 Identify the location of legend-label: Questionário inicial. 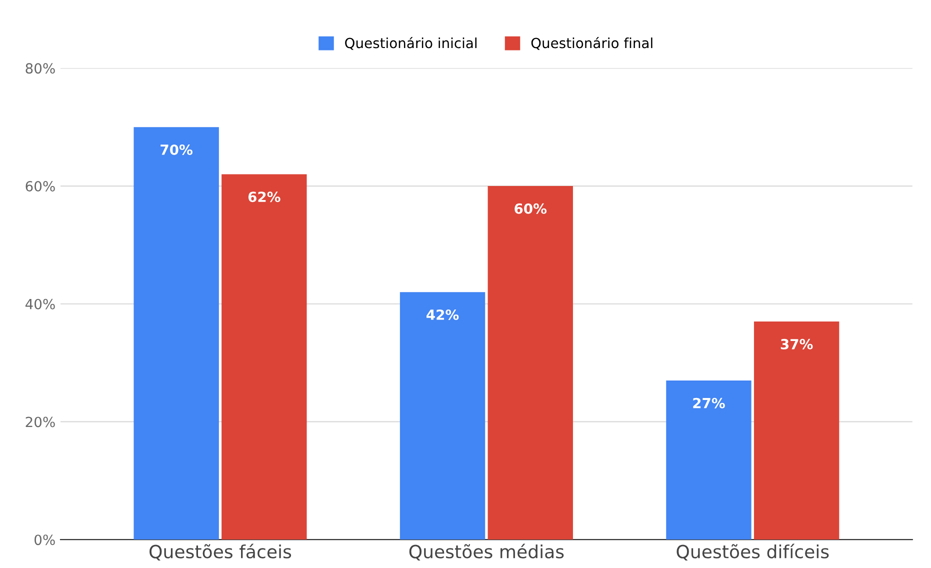
(410, 43).